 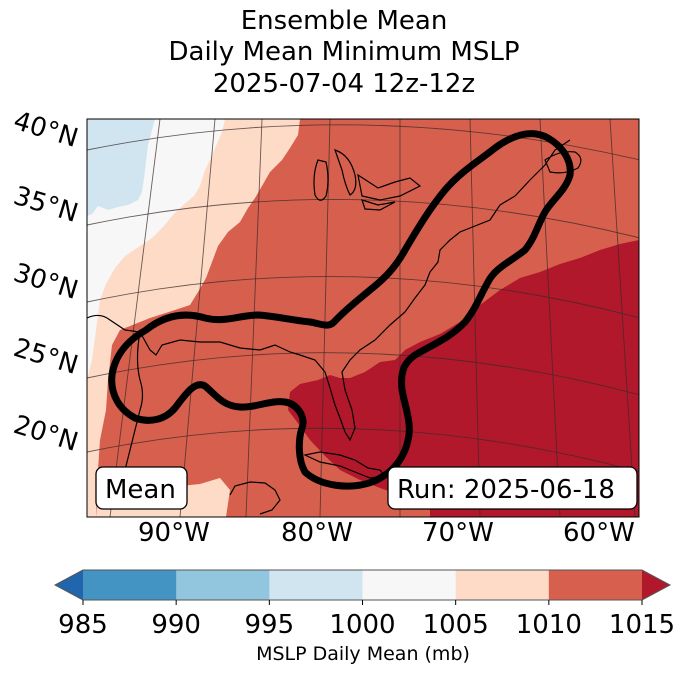 I want to click on mean-annotation-text: Mean, so click(x=140, y=490).